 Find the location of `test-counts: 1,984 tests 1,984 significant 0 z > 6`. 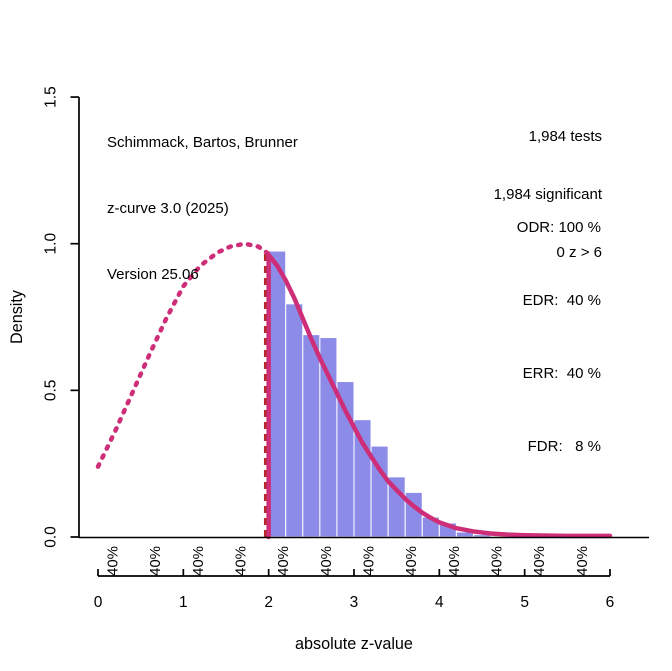

test-counts: 1,984 tests 1,984 significant 0 z > 6 is located at coordinates (548, 194).